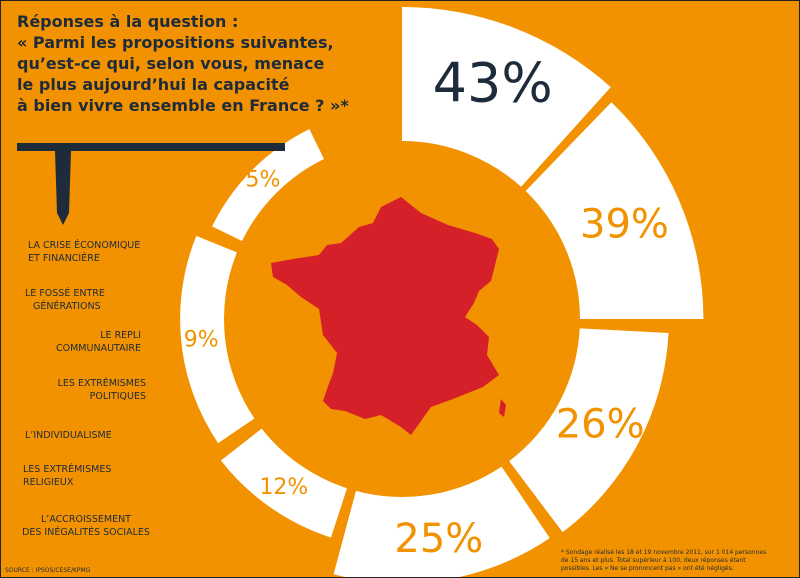  I want to click on category-label: L’ACCROISSEMENT DES INÉGALITÉS SOCIALES, so click(86, 526).